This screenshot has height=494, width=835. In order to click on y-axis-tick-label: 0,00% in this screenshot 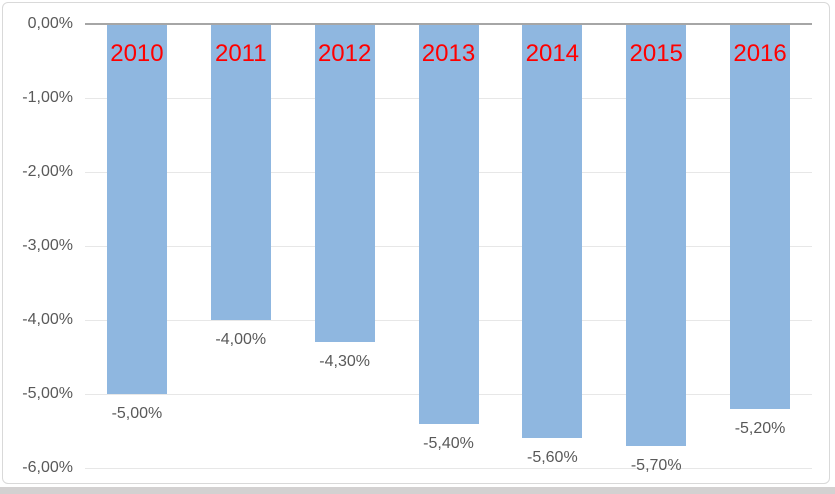, I will do `click(50, 23)`.